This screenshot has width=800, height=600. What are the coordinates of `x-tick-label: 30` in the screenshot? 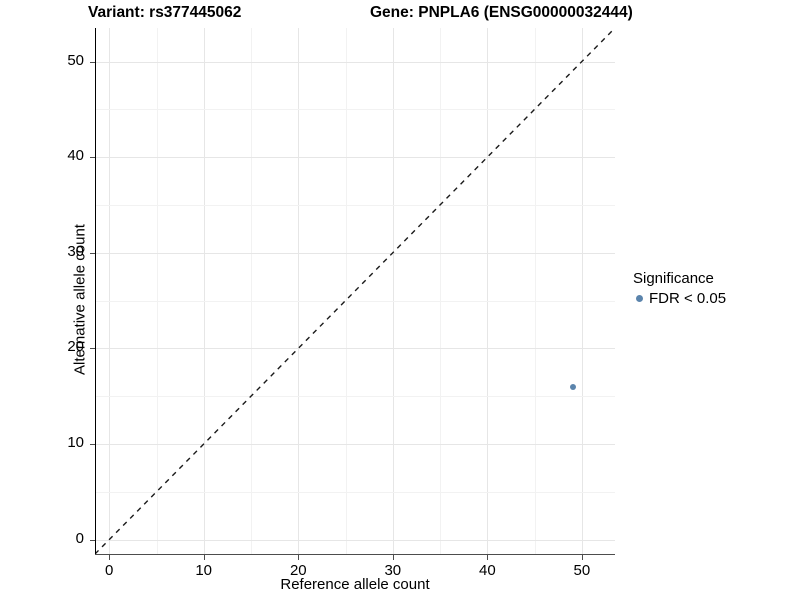 It's located at (393, 570).